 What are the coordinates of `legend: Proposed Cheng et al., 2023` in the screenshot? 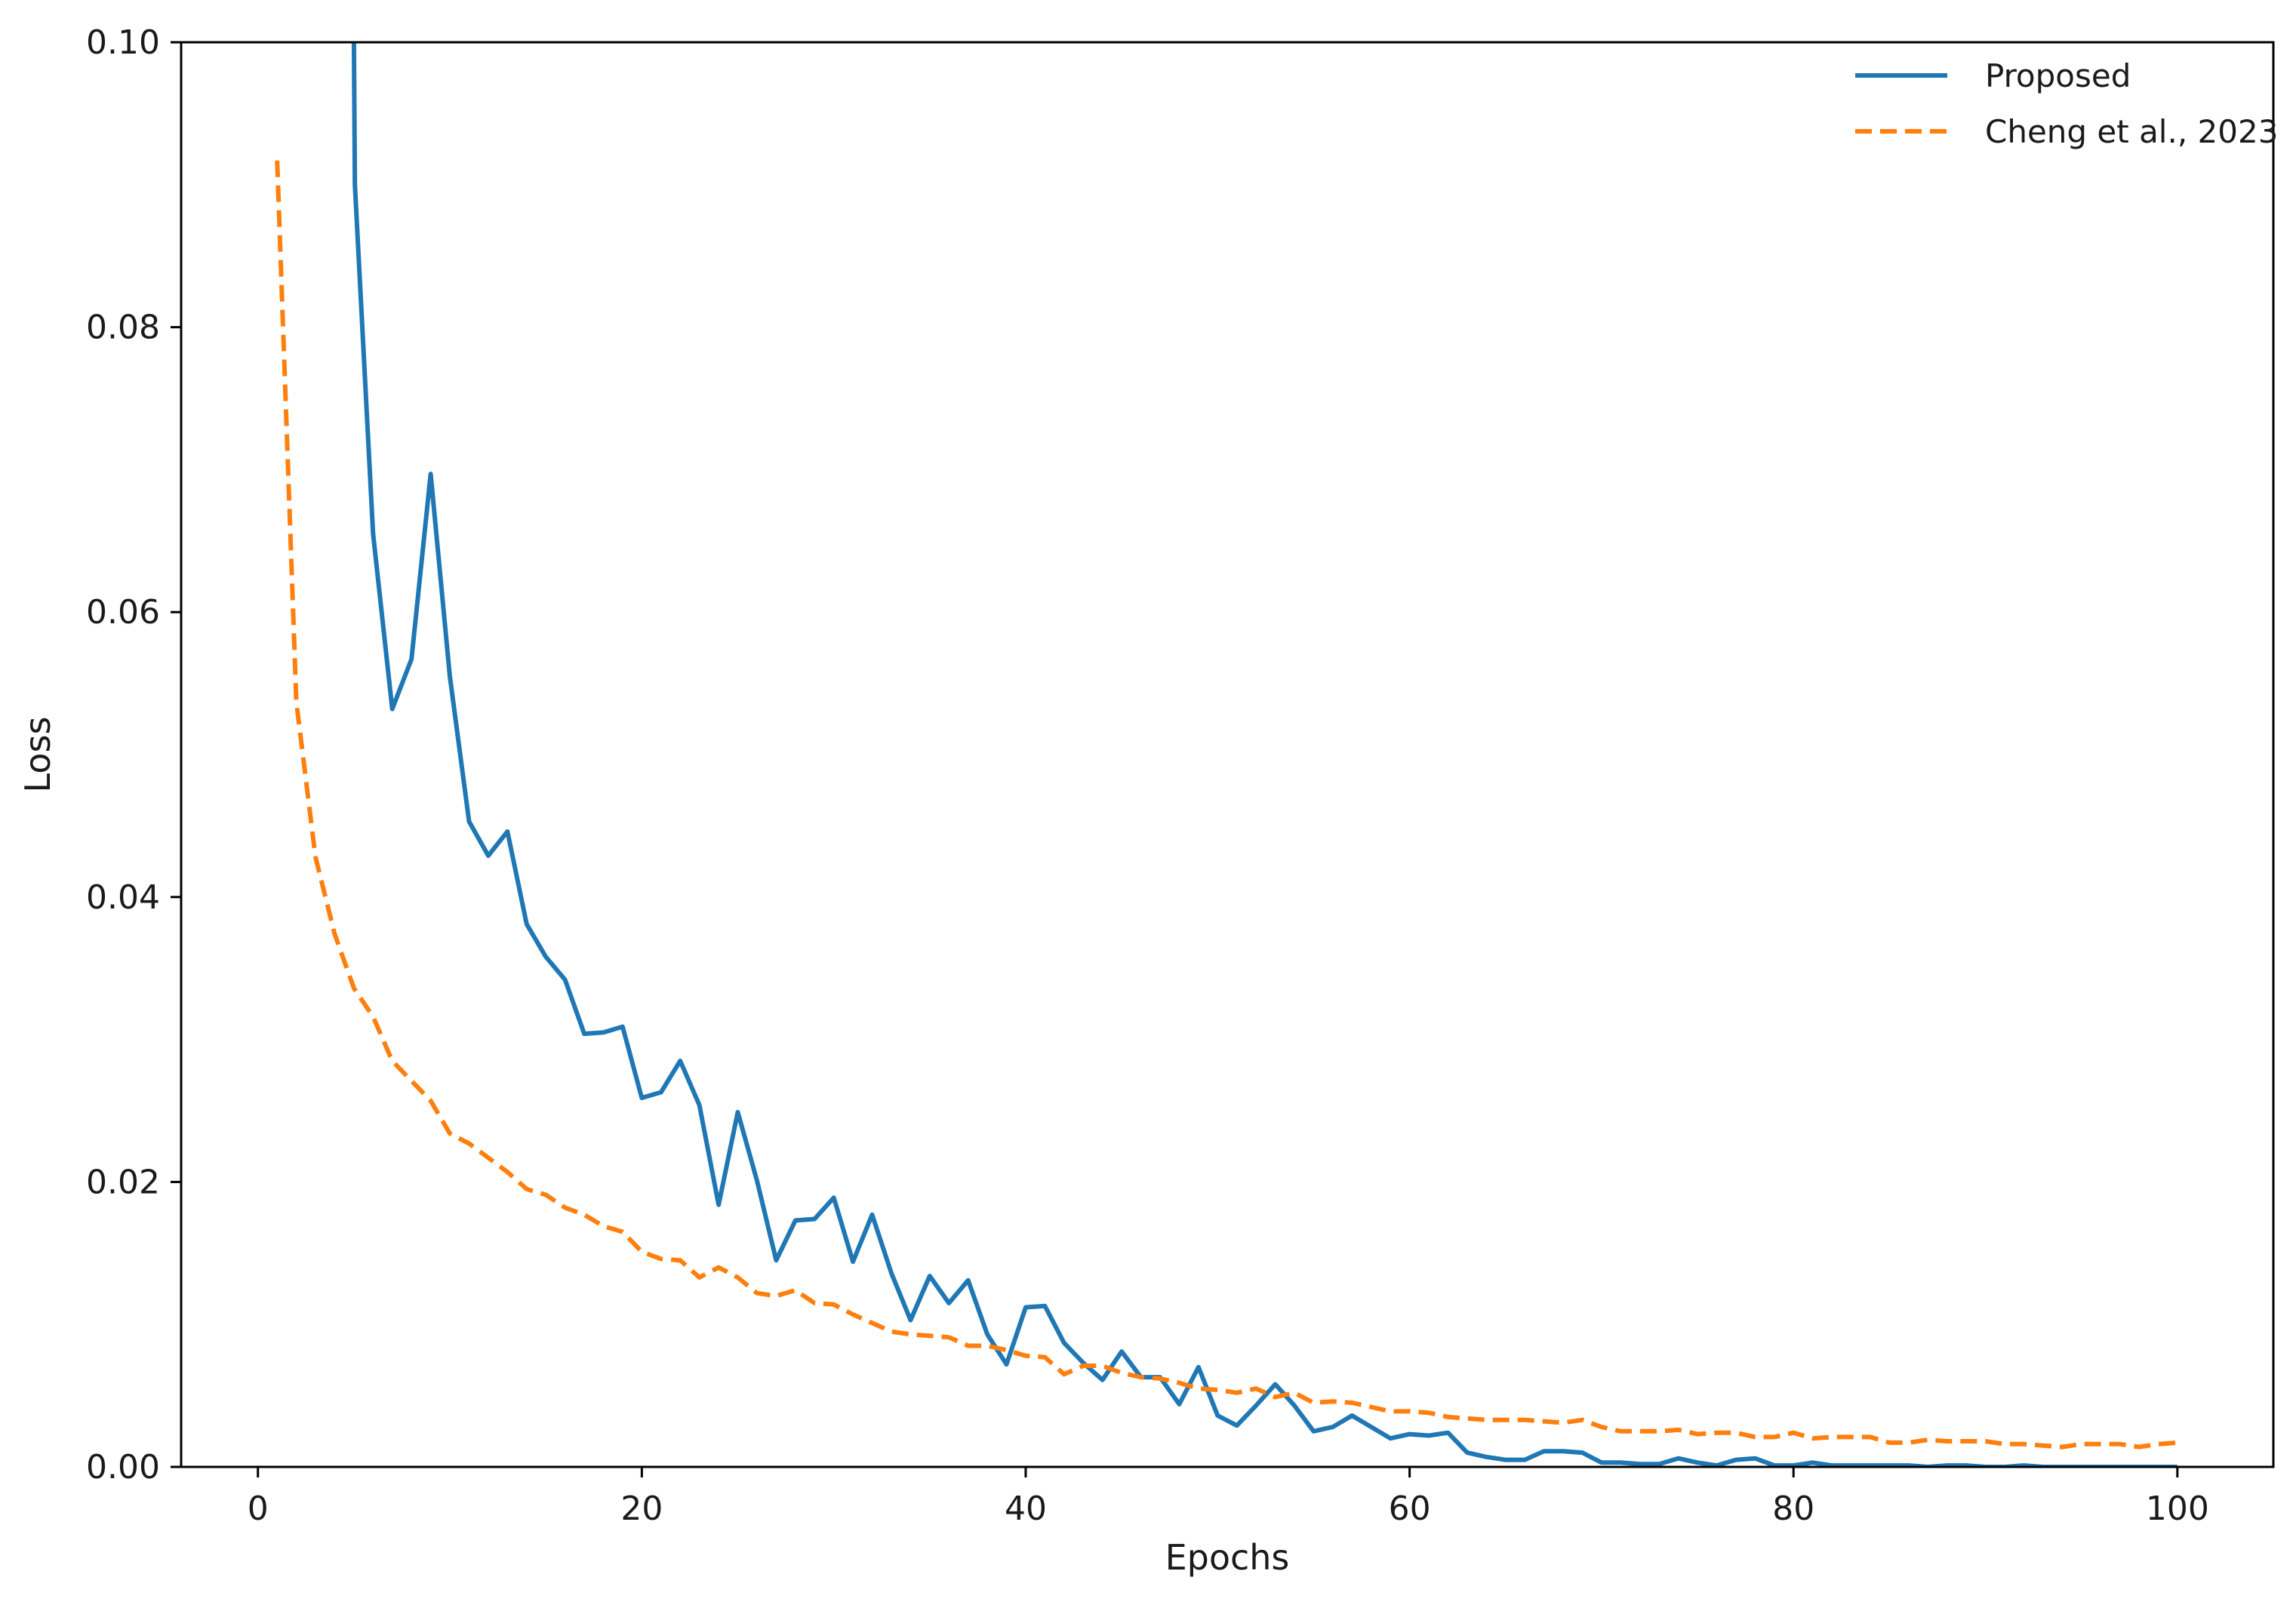 It's located at (2059, 111).